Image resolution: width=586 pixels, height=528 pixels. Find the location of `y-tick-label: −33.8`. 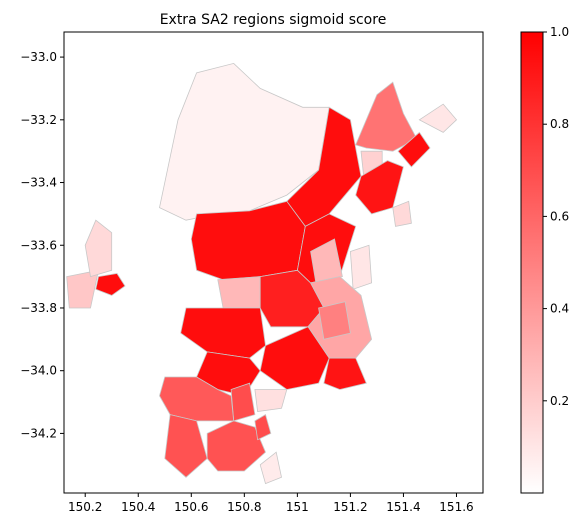

y-tick-label: −33.8 is located at coordinates (38, 308).